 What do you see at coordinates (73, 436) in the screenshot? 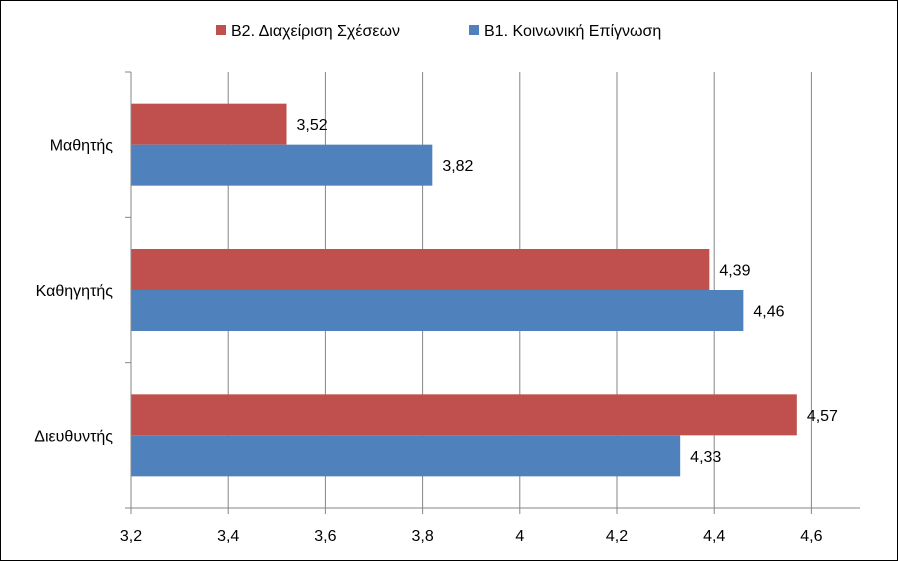
I see `category-label: Διευθυντής` at bounding box center [73, 436].